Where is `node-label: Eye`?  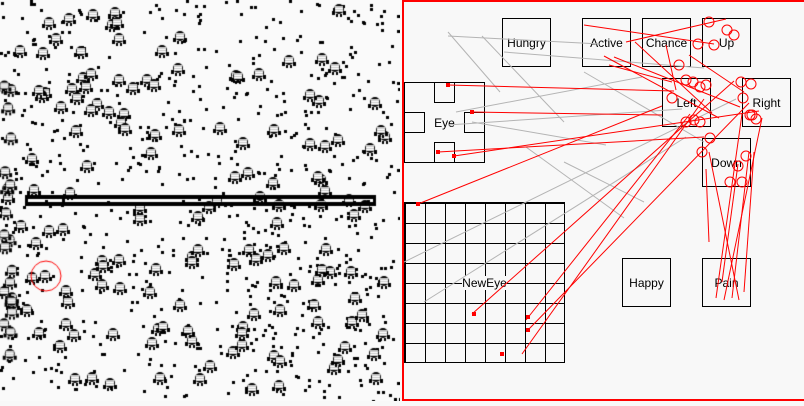
node-label: Eye is located at coordinates (444, 122).